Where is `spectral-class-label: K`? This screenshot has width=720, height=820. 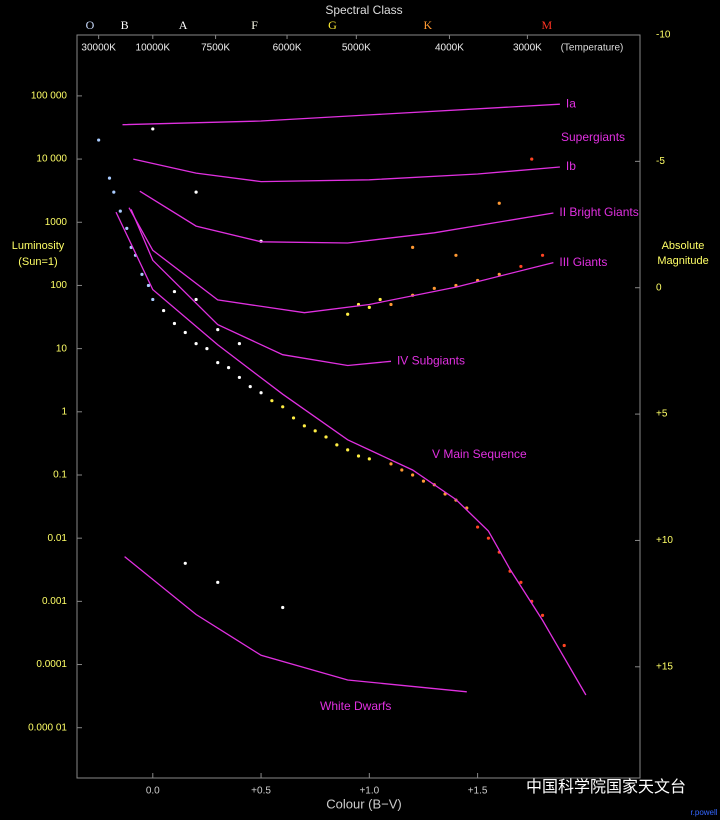 spectral-class-label: K is located at coordinates (427, 25).